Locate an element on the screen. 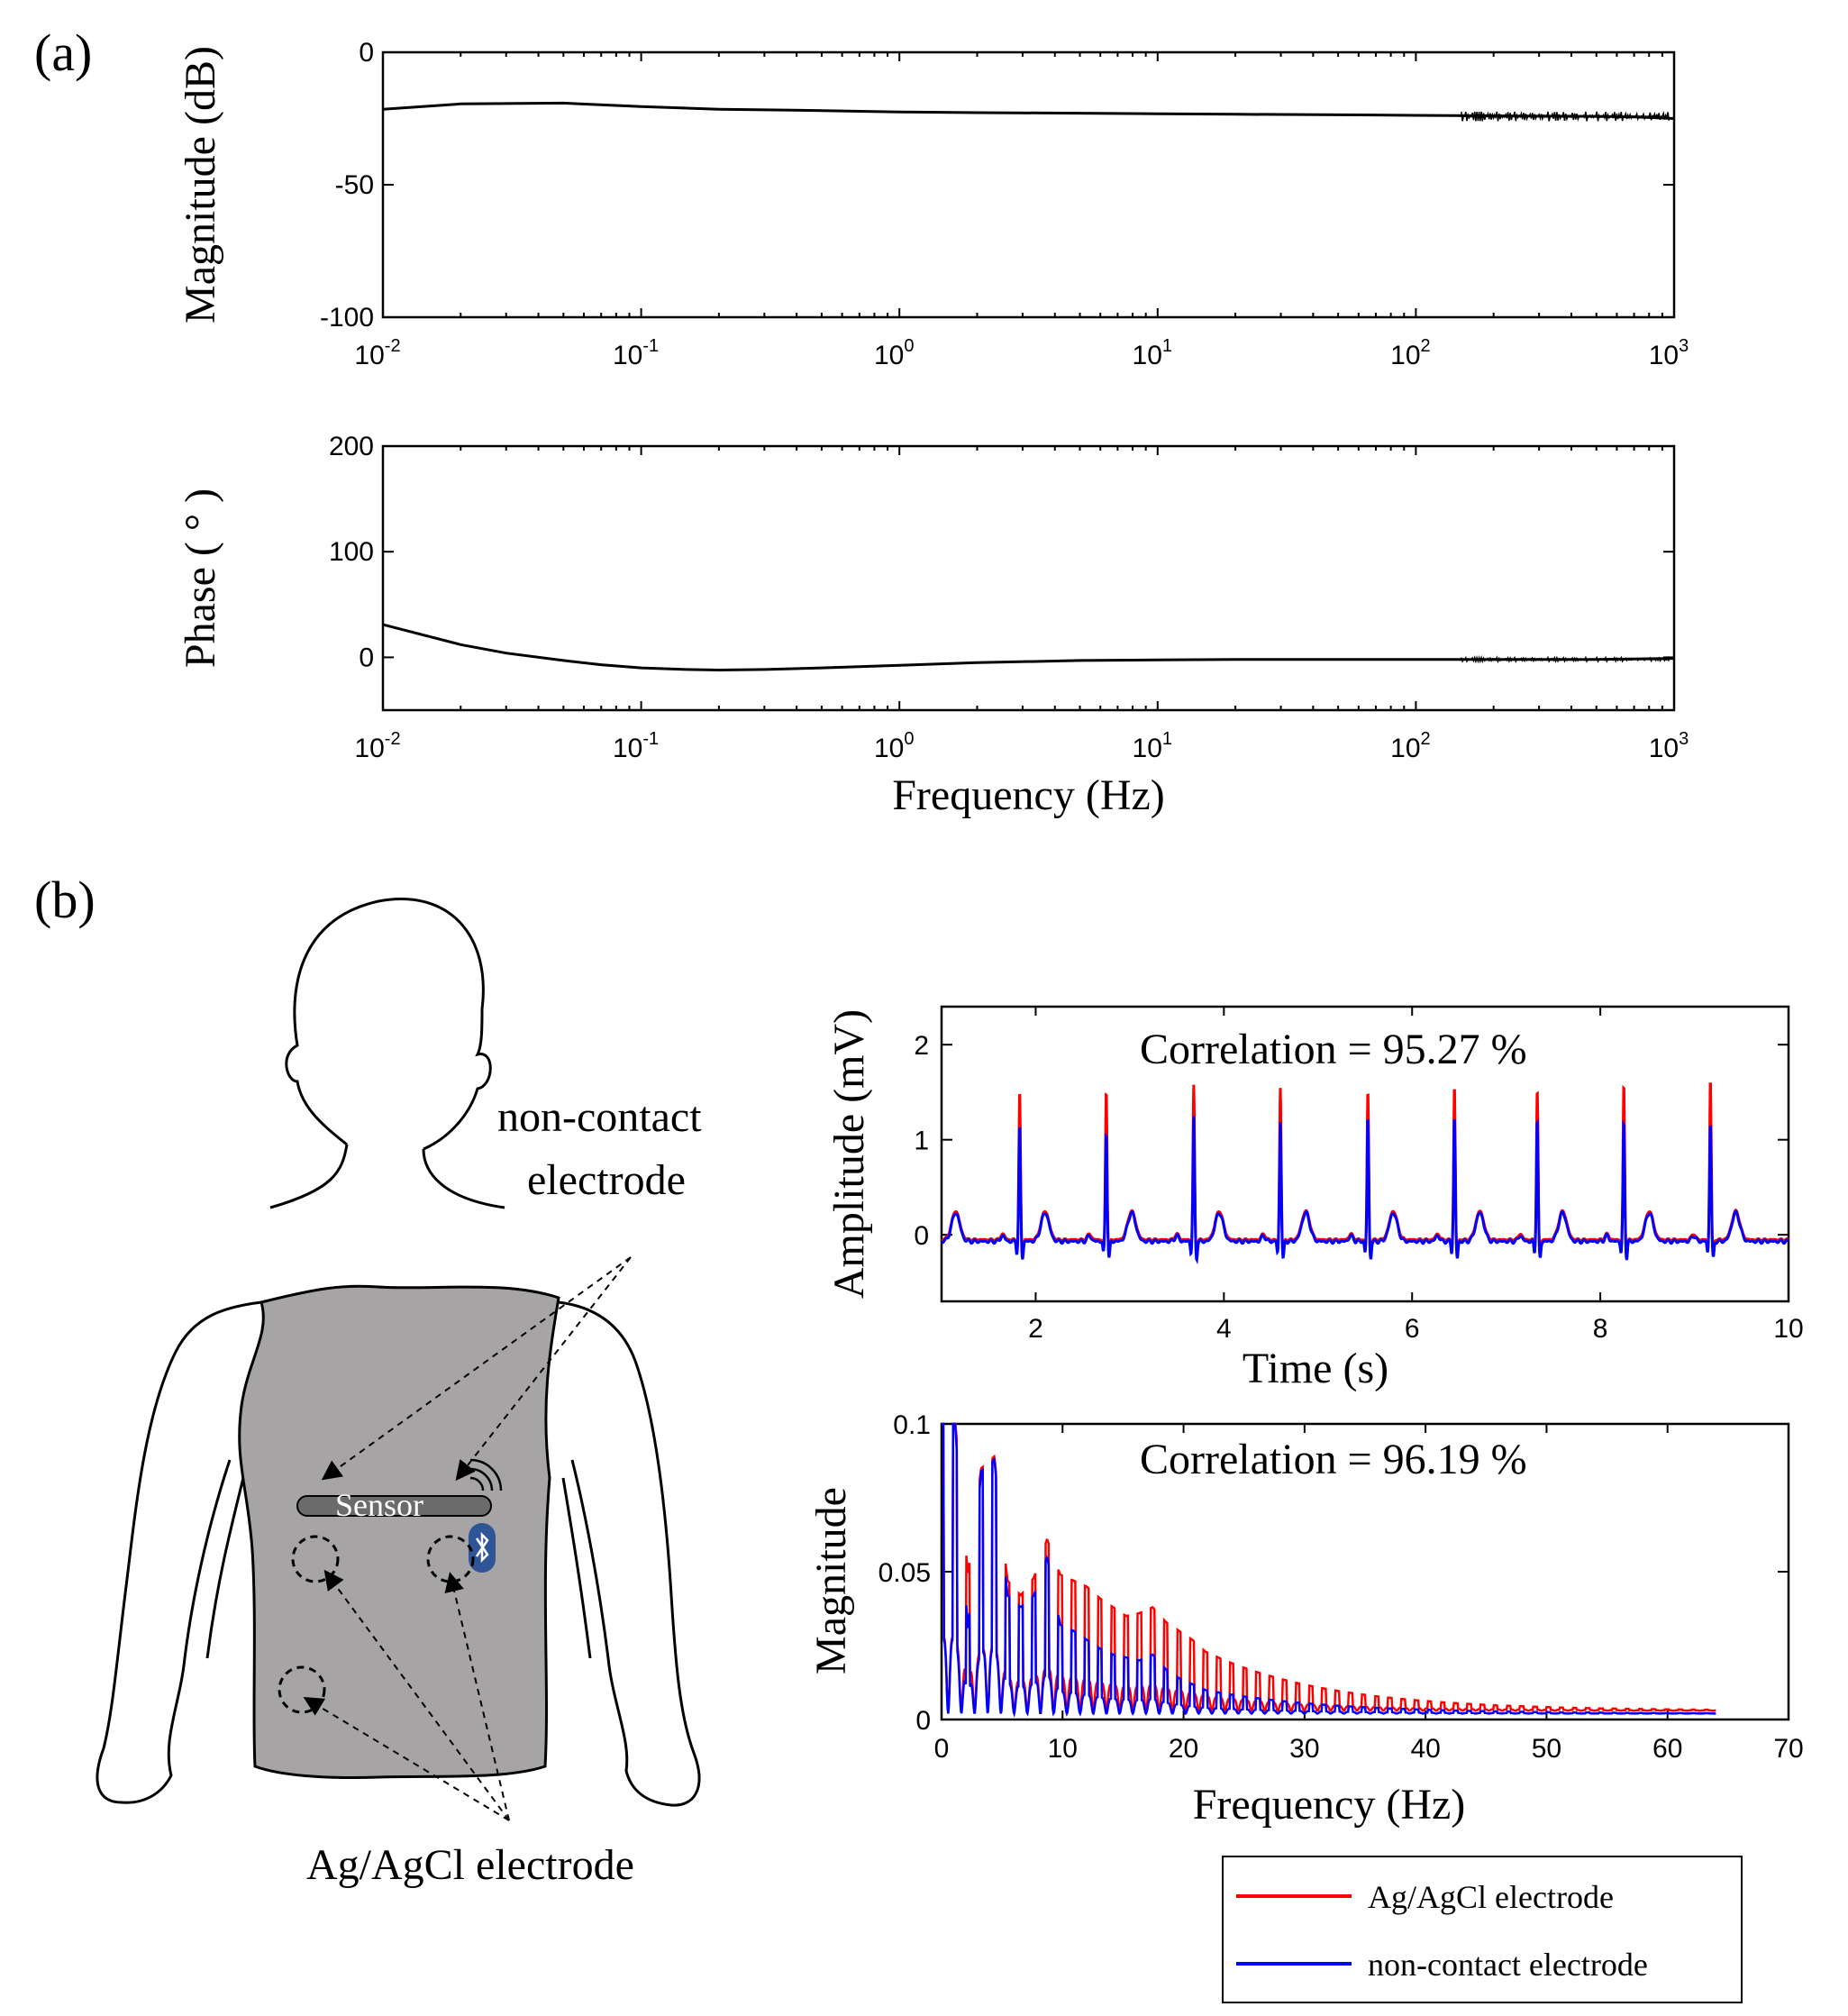 This screenshot has height=2016, width=1848. head-outline is located at coordinates (388, 1024).